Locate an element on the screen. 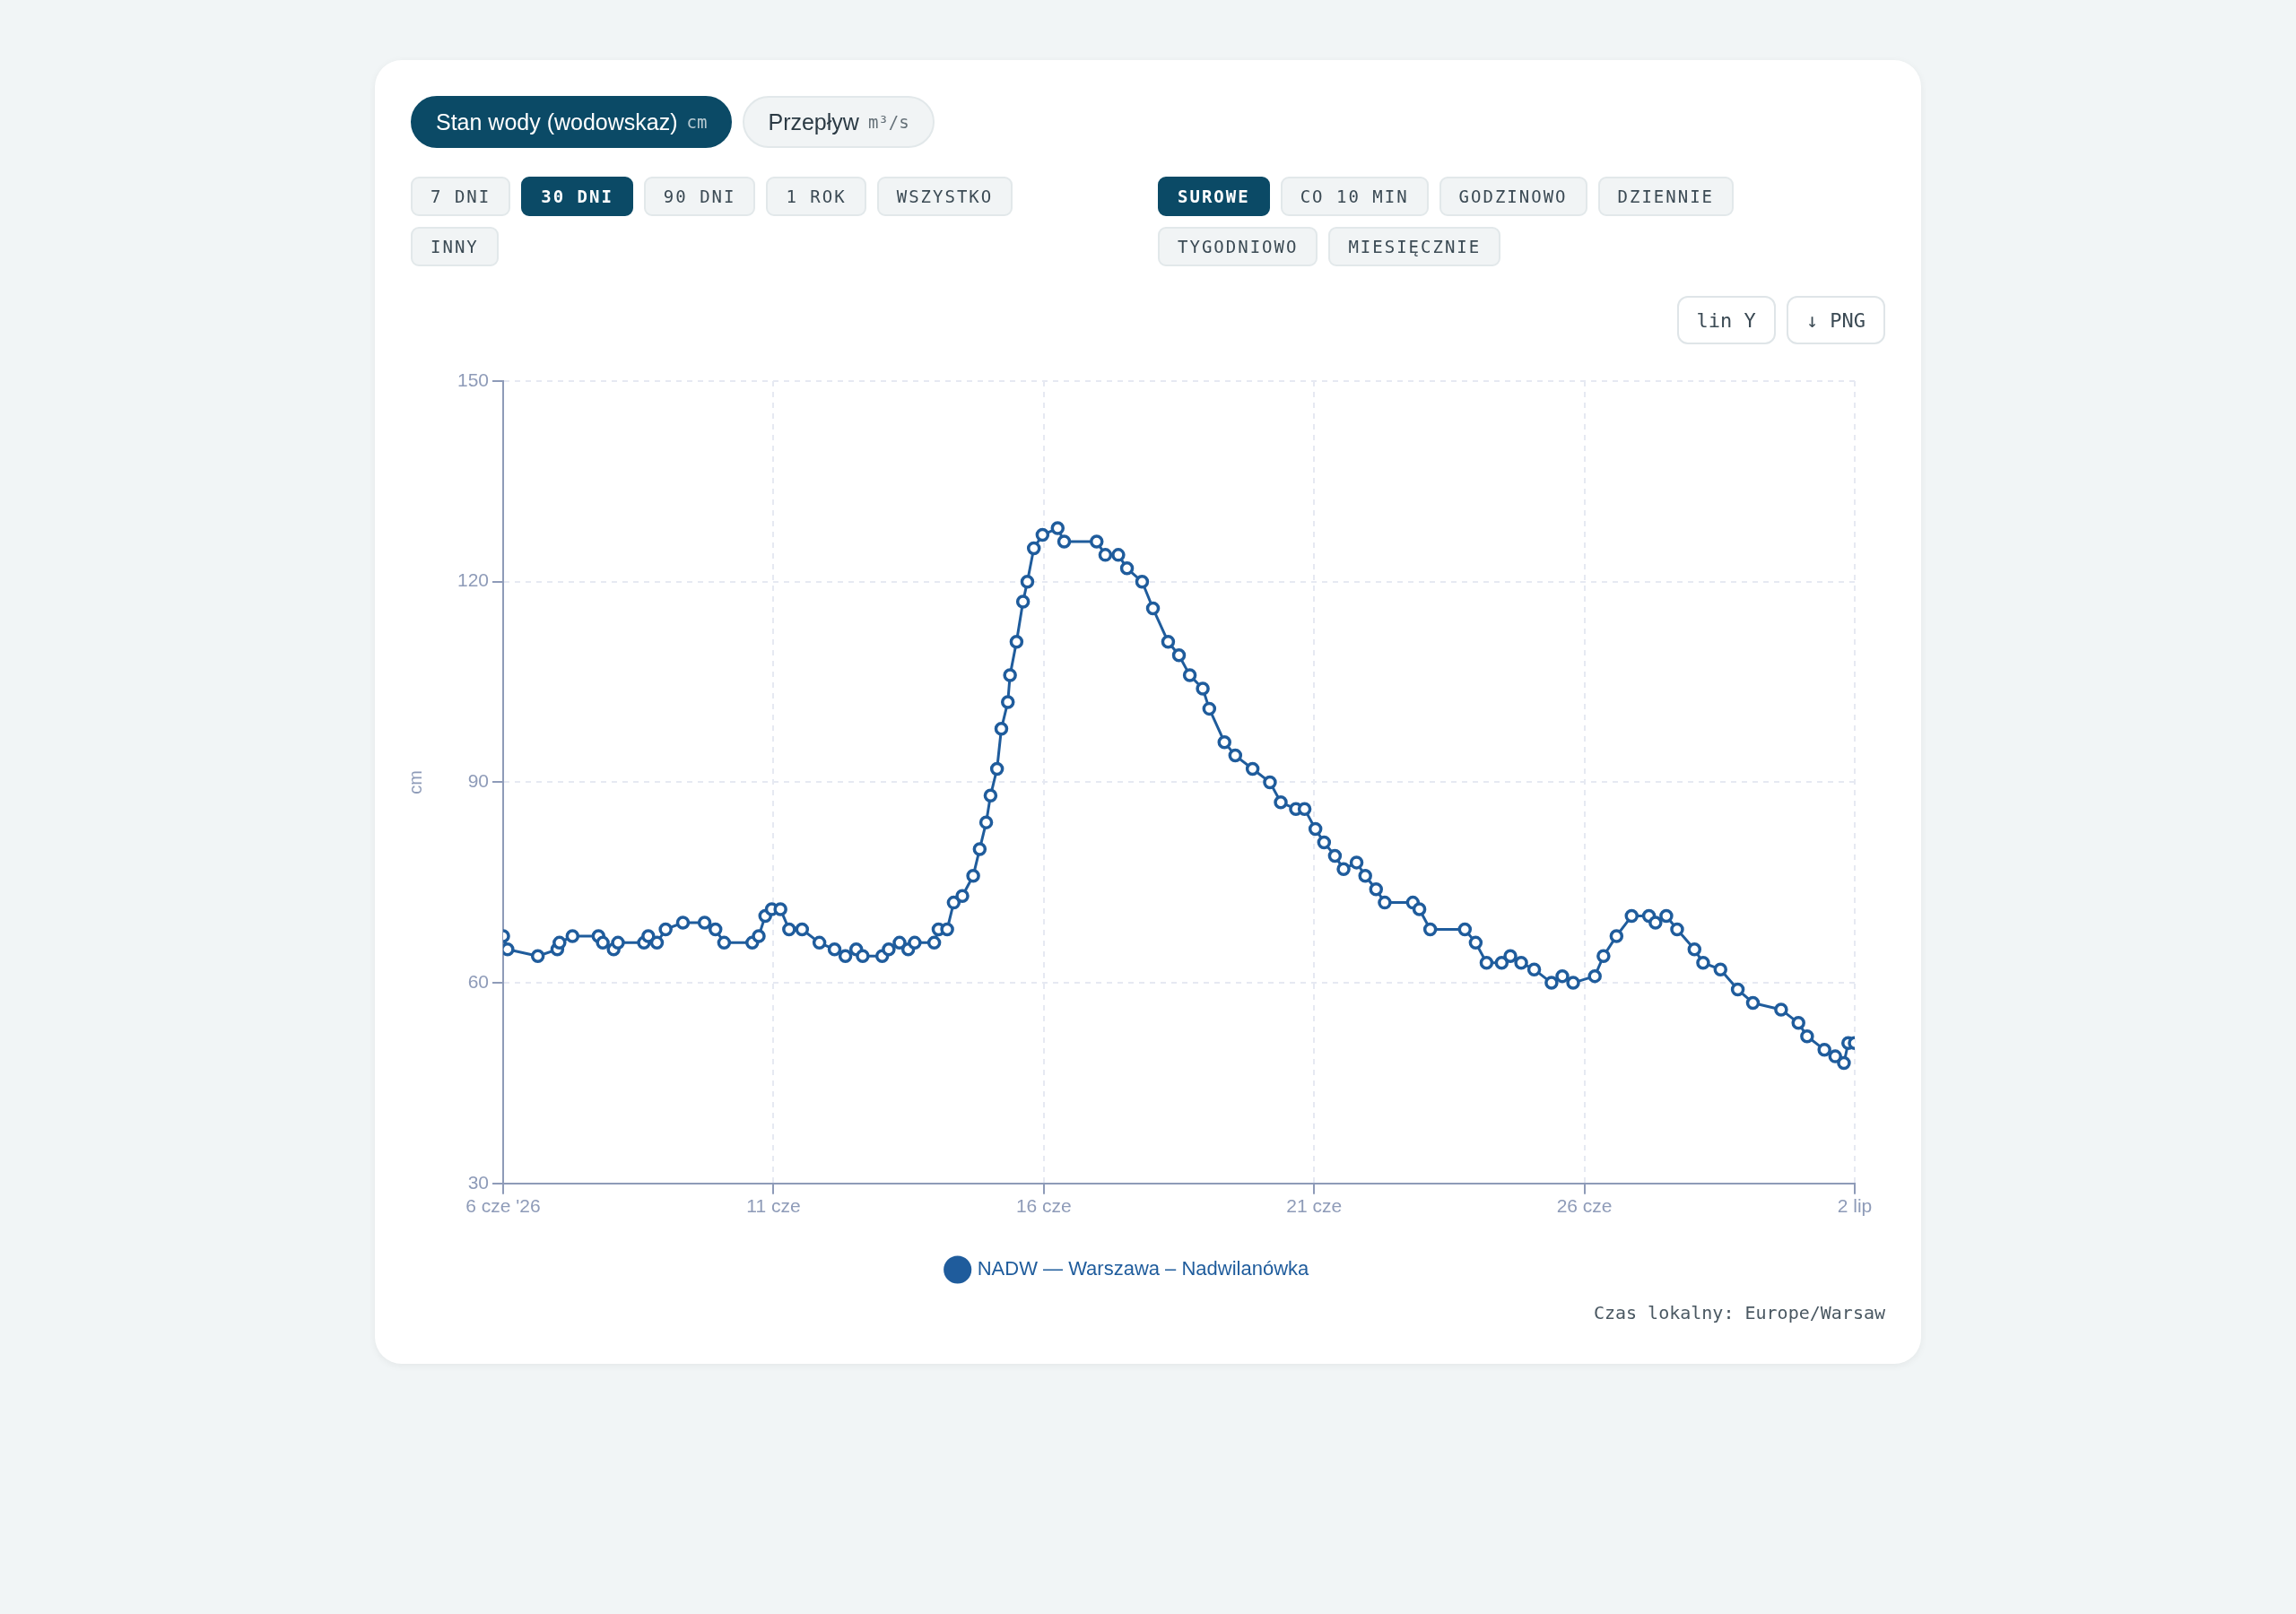  interval-button: TYGODNIOWO is located at coordinates (1238, 246).